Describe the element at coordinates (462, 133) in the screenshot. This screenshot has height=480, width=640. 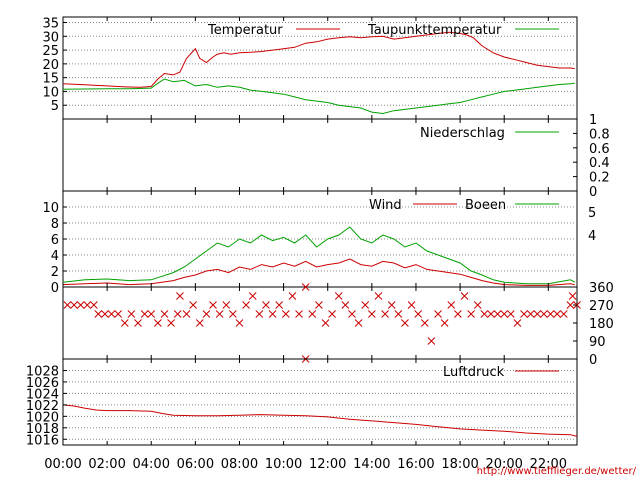
I see `legend-niederschlag-label: Niederschlag` at that location.